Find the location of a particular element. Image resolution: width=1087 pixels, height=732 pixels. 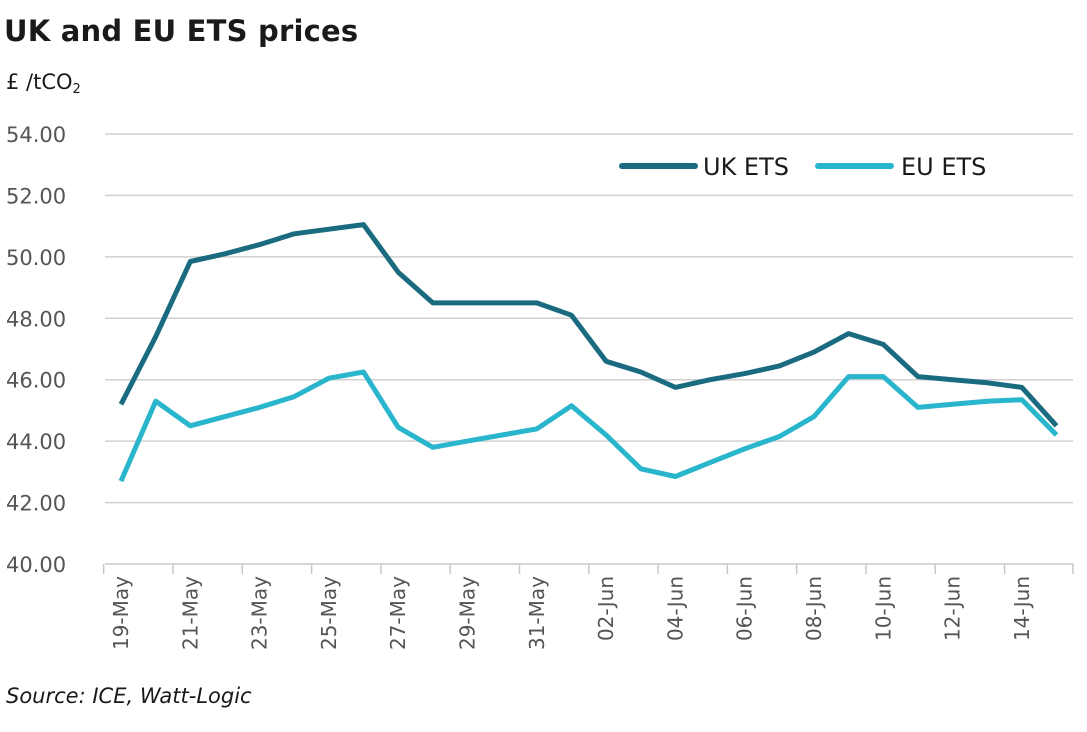

series-line-eu-ets is located at coordinates (588, 426).